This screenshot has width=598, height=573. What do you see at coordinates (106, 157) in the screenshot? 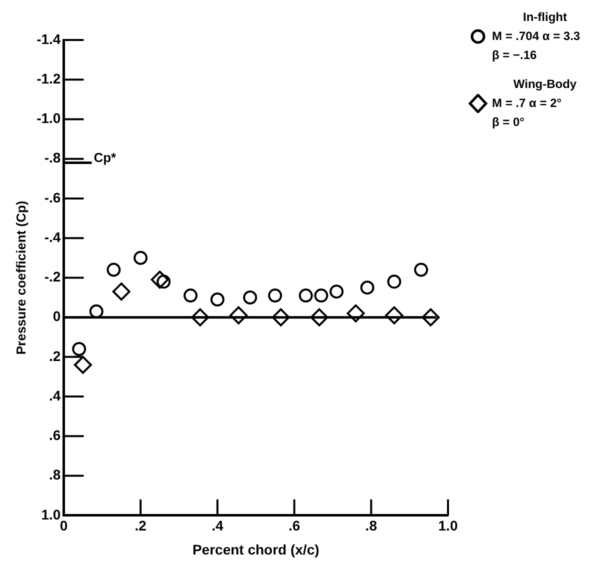
I see `ref-line-label: Cp*` at bounding box center [106, 157].